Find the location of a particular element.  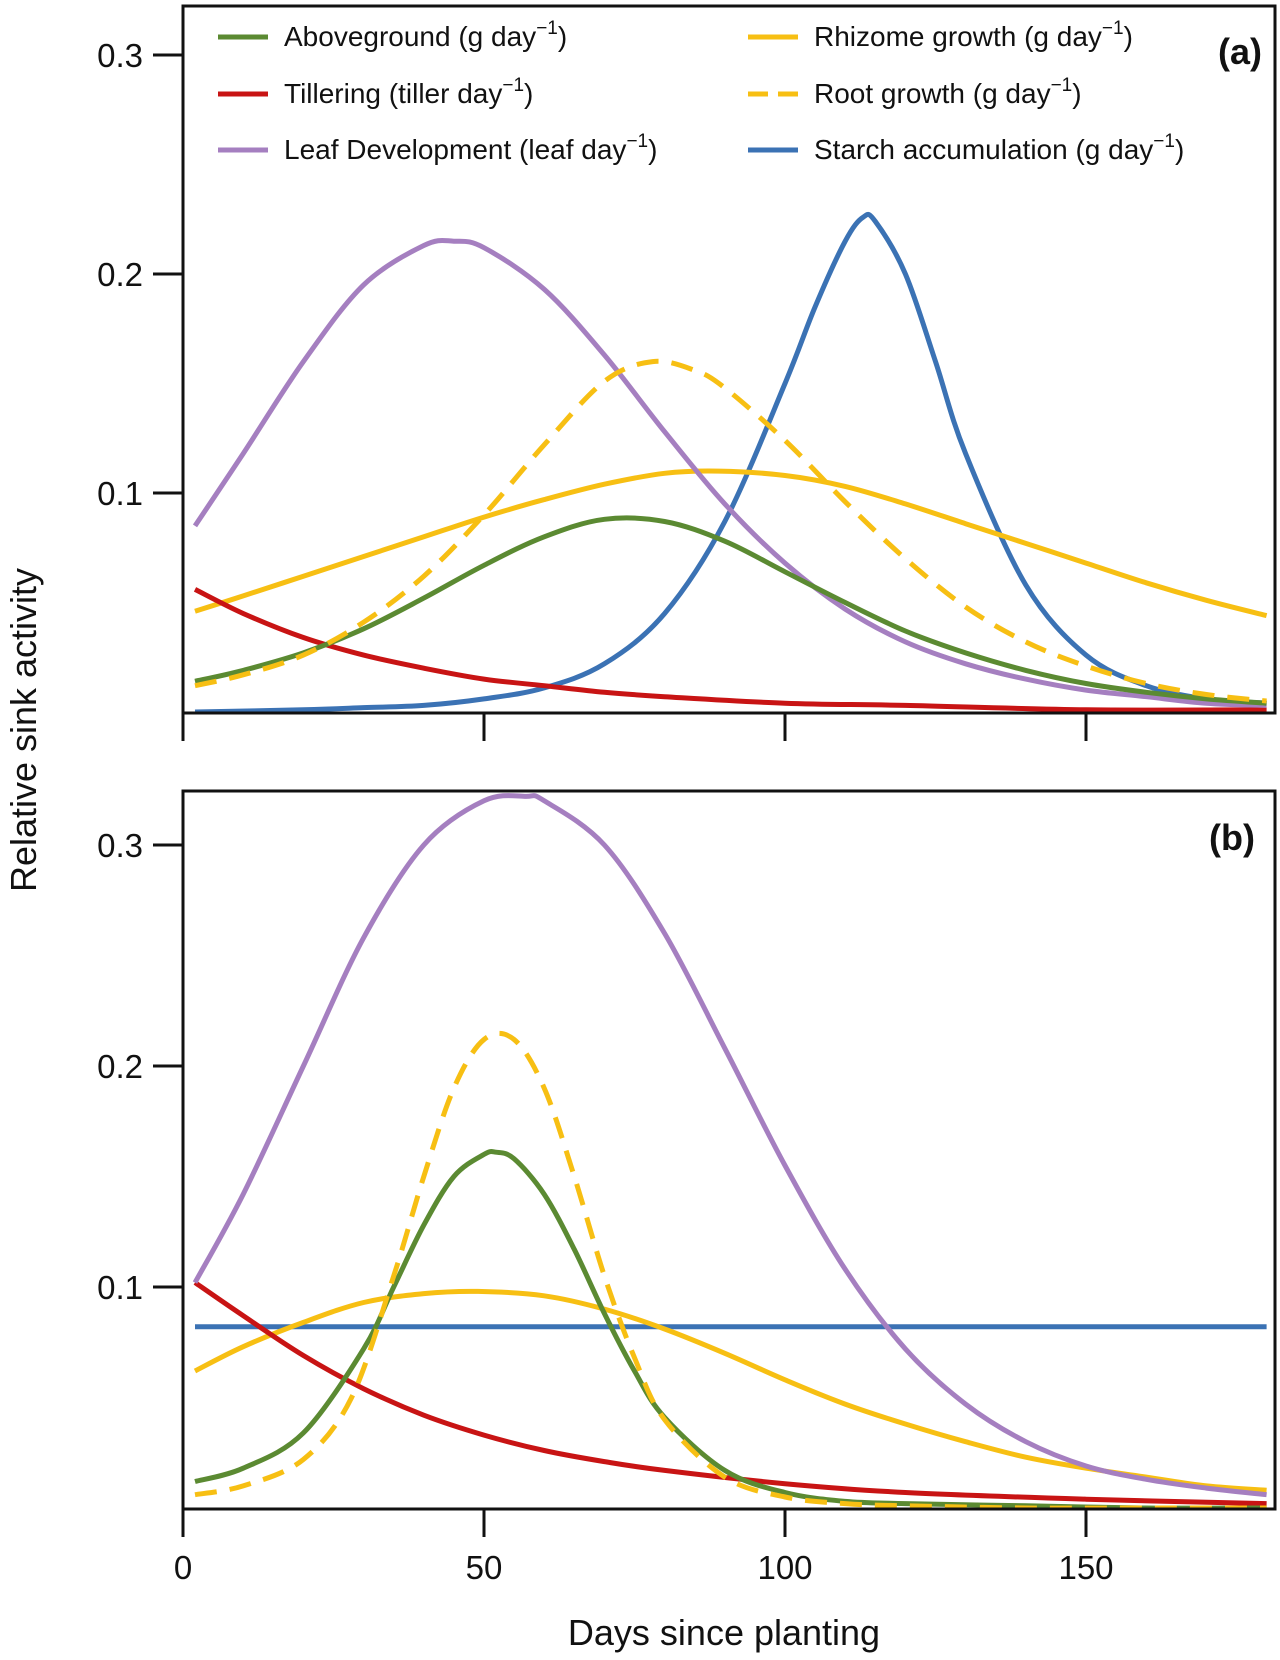

legend-item-aboveground: Aboveground (g day−1) is located at coordinates (392, 35).